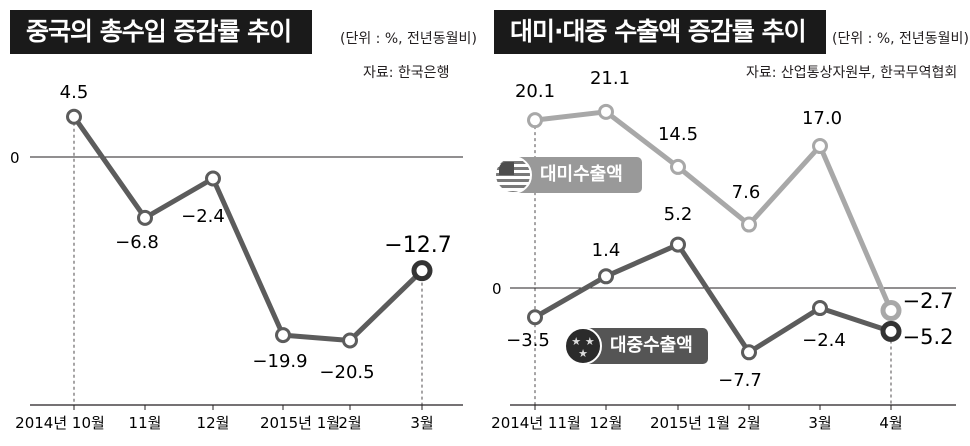 The height and width of the screenshot is (446, 970). What do you see at coordinates (928, 337) in the screenshot?
I see `data-label: −5.2` at bounding box center [928, 337].